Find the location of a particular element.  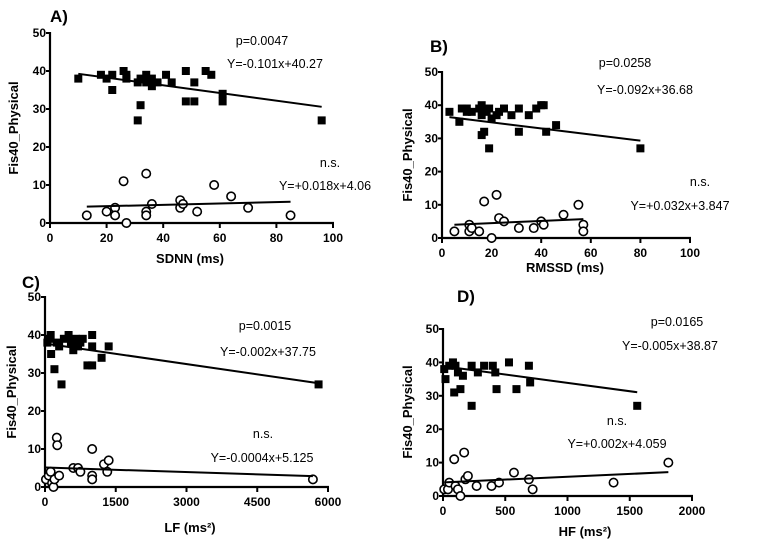

x-axis-label: HF (ms²) is located at coordinates (585, 531).